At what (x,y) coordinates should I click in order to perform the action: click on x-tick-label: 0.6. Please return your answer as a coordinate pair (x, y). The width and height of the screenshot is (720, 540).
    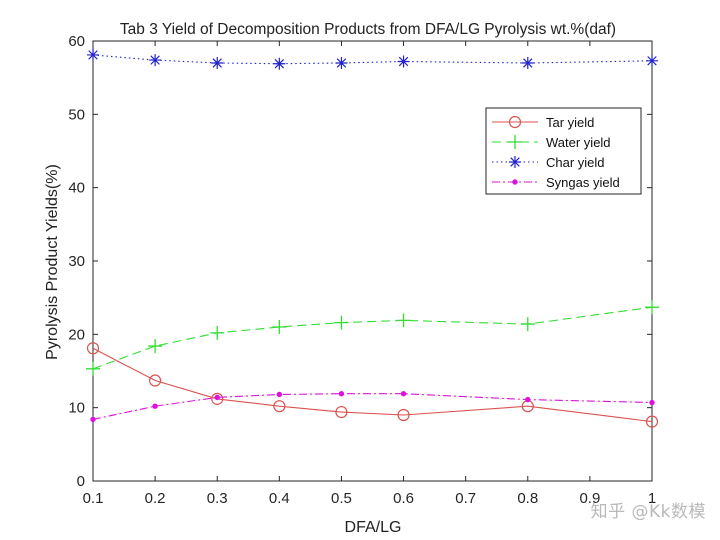
    Looking at the image, I should click on (403, 498).